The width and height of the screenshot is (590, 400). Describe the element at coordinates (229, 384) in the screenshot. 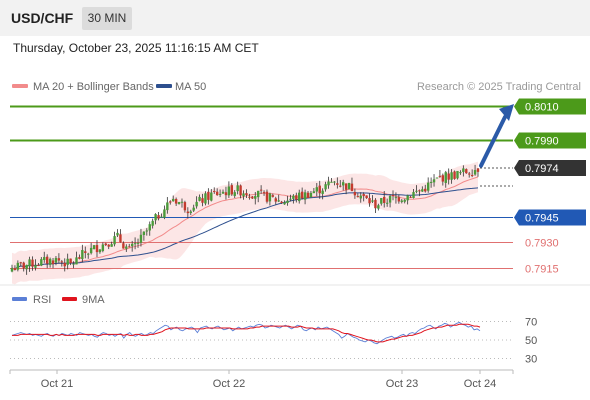

I see `x-tick-label-oct-22: Oct 22` at that location.